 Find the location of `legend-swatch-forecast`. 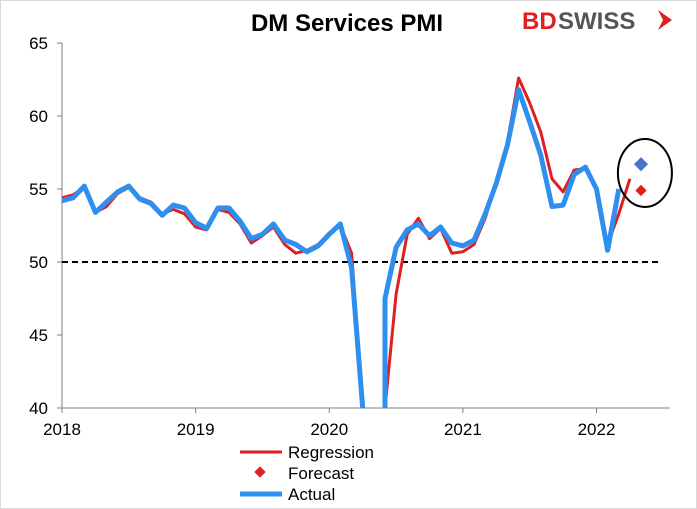

legend-swatch-forecast is located at coordinates (260, 472).